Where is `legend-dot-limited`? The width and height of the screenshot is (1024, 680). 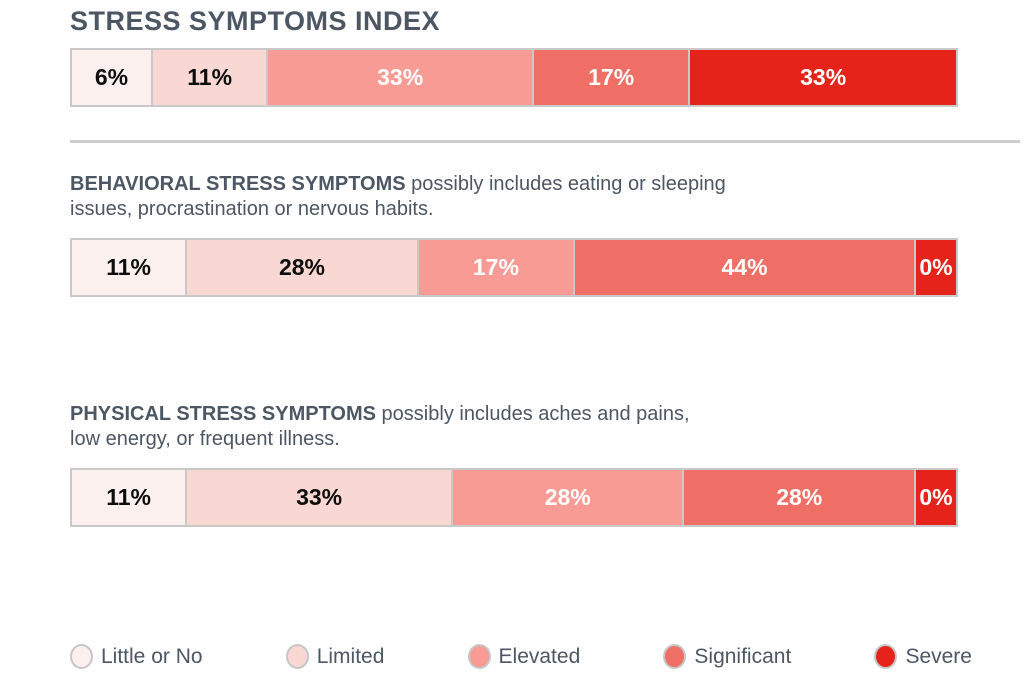
legend-dot-limited is located at coordinates (297, 656).